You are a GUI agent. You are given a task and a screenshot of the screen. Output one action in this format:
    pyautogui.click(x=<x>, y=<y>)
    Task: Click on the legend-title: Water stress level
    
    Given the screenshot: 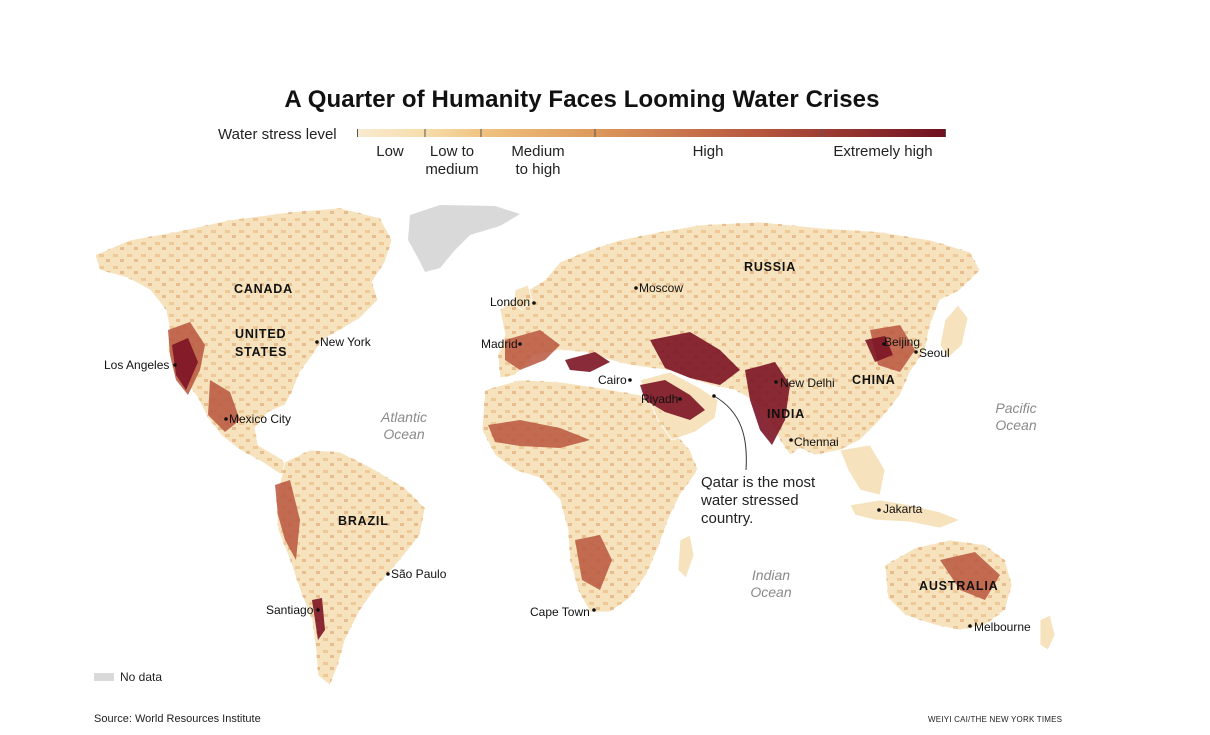 What is the action you would take?
    pyautogui.click(x=277, y=134)
    